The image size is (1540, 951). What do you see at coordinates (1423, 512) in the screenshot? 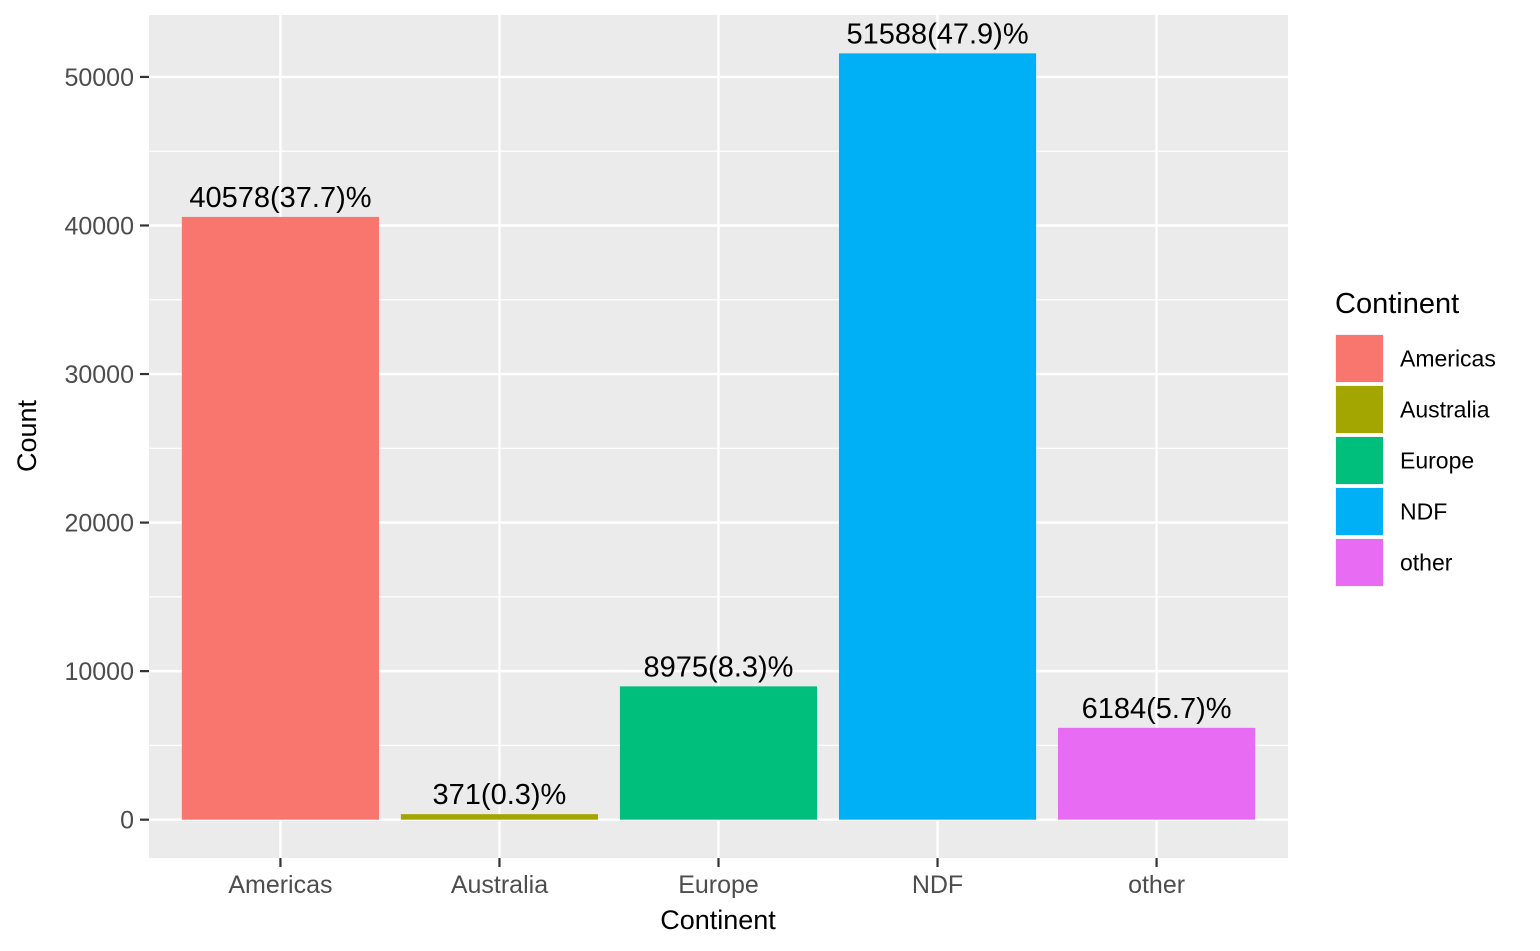
I see `legend-label-ndf: NDF` at bounding box center [1423, 512].